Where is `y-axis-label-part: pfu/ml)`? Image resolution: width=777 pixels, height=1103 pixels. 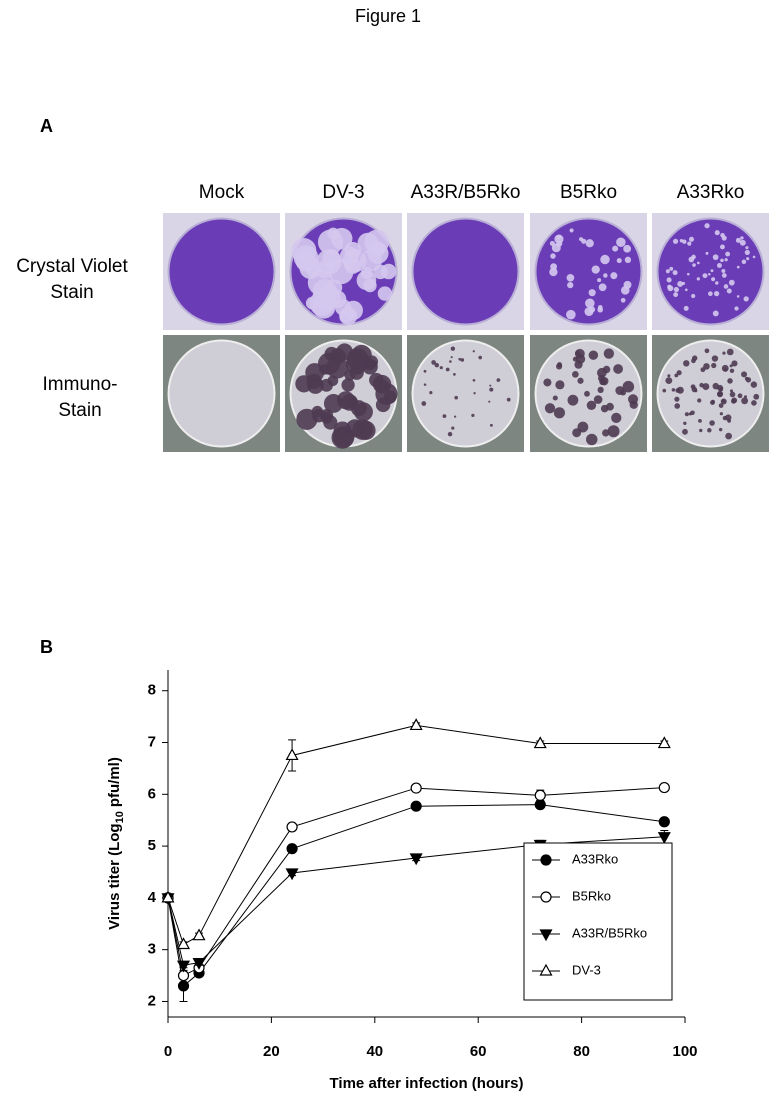 y-axis-label-part: pfu/ml) is located at coordinates (114, 782).